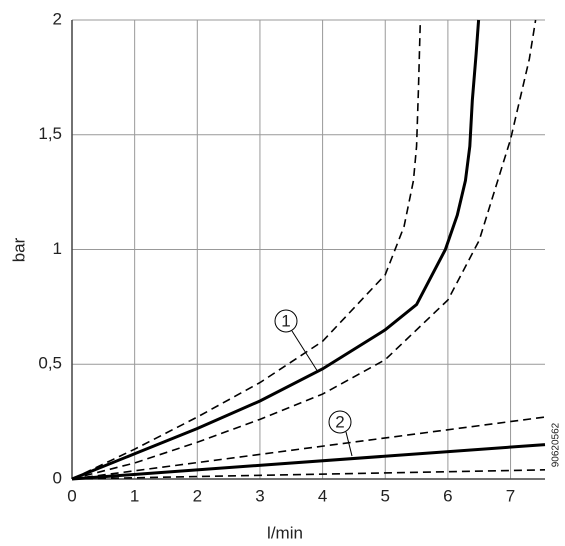 The height and width of the screenshot is (546, 565). Describe the element at coordinates (18, 249) in the screenshot. I see `y-axis-label: bar` at that location.